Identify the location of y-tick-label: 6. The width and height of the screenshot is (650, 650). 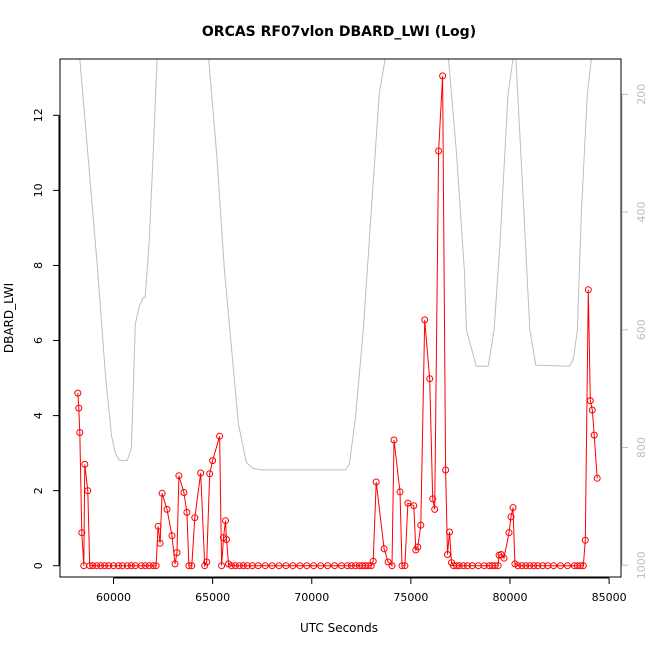
(38, 340).